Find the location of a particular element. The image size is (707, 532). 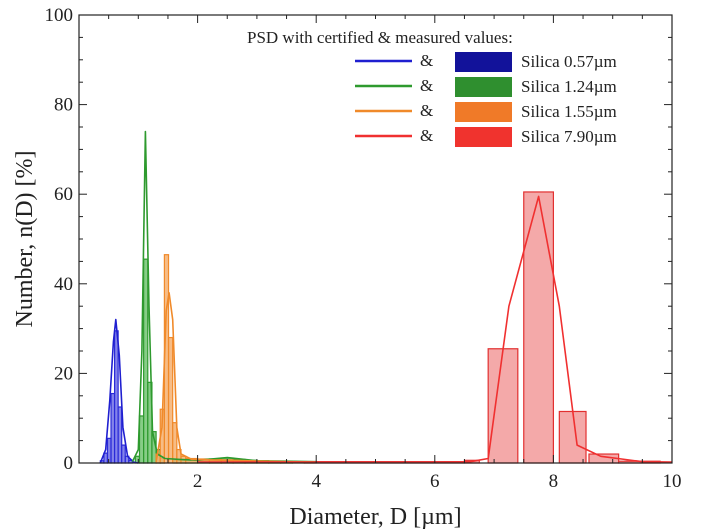

y-axis-title: Number, n(D) [%] is located at coordinates (25, 239).